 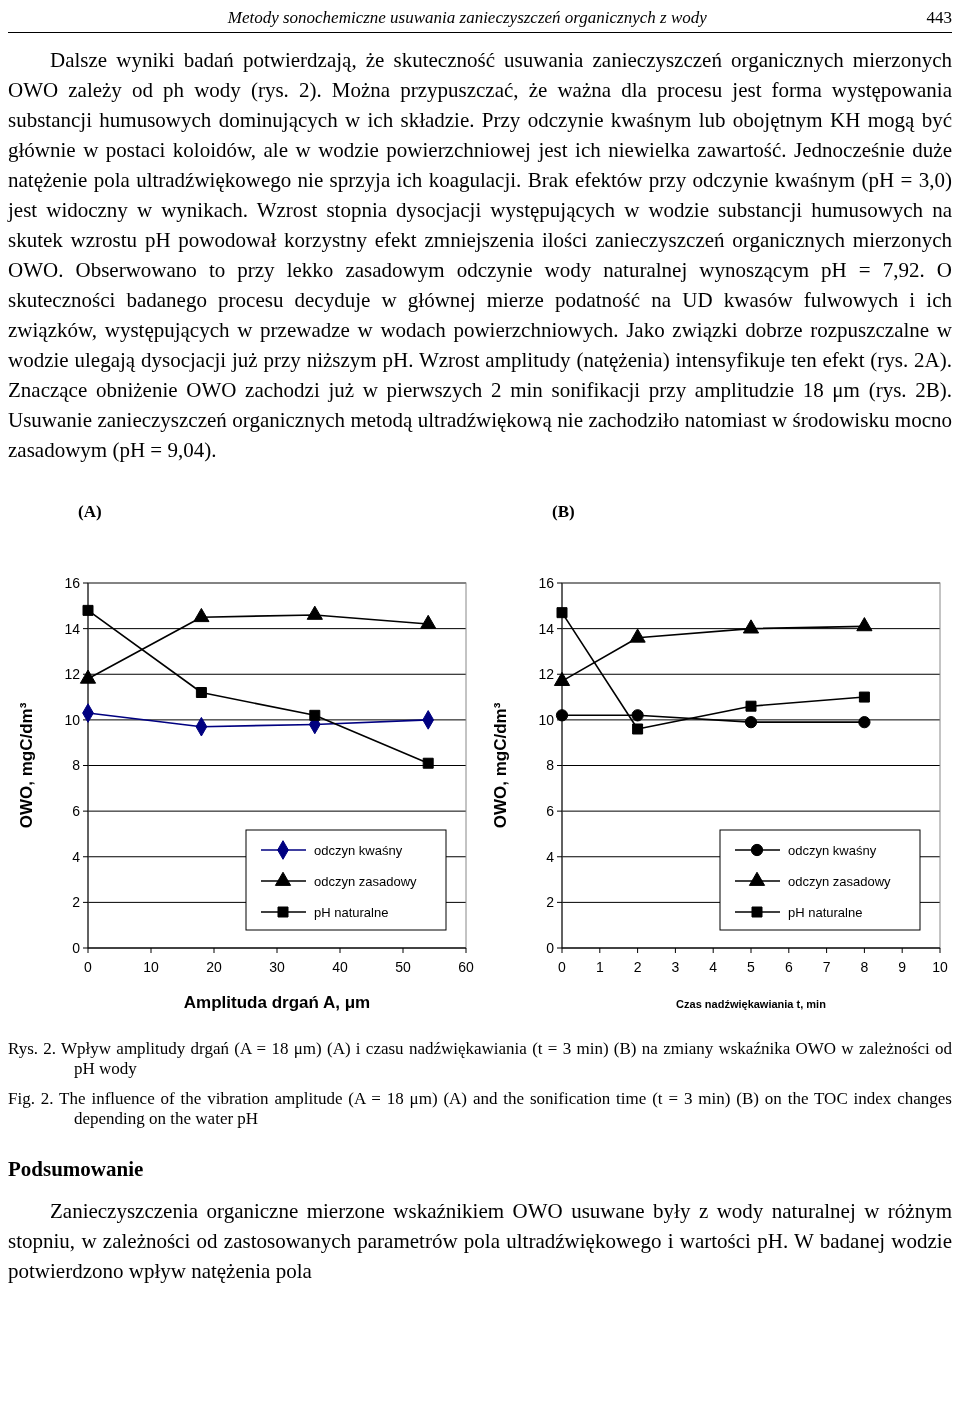 I want to click on x-tick-label: 6, so click(x=788, y=967).